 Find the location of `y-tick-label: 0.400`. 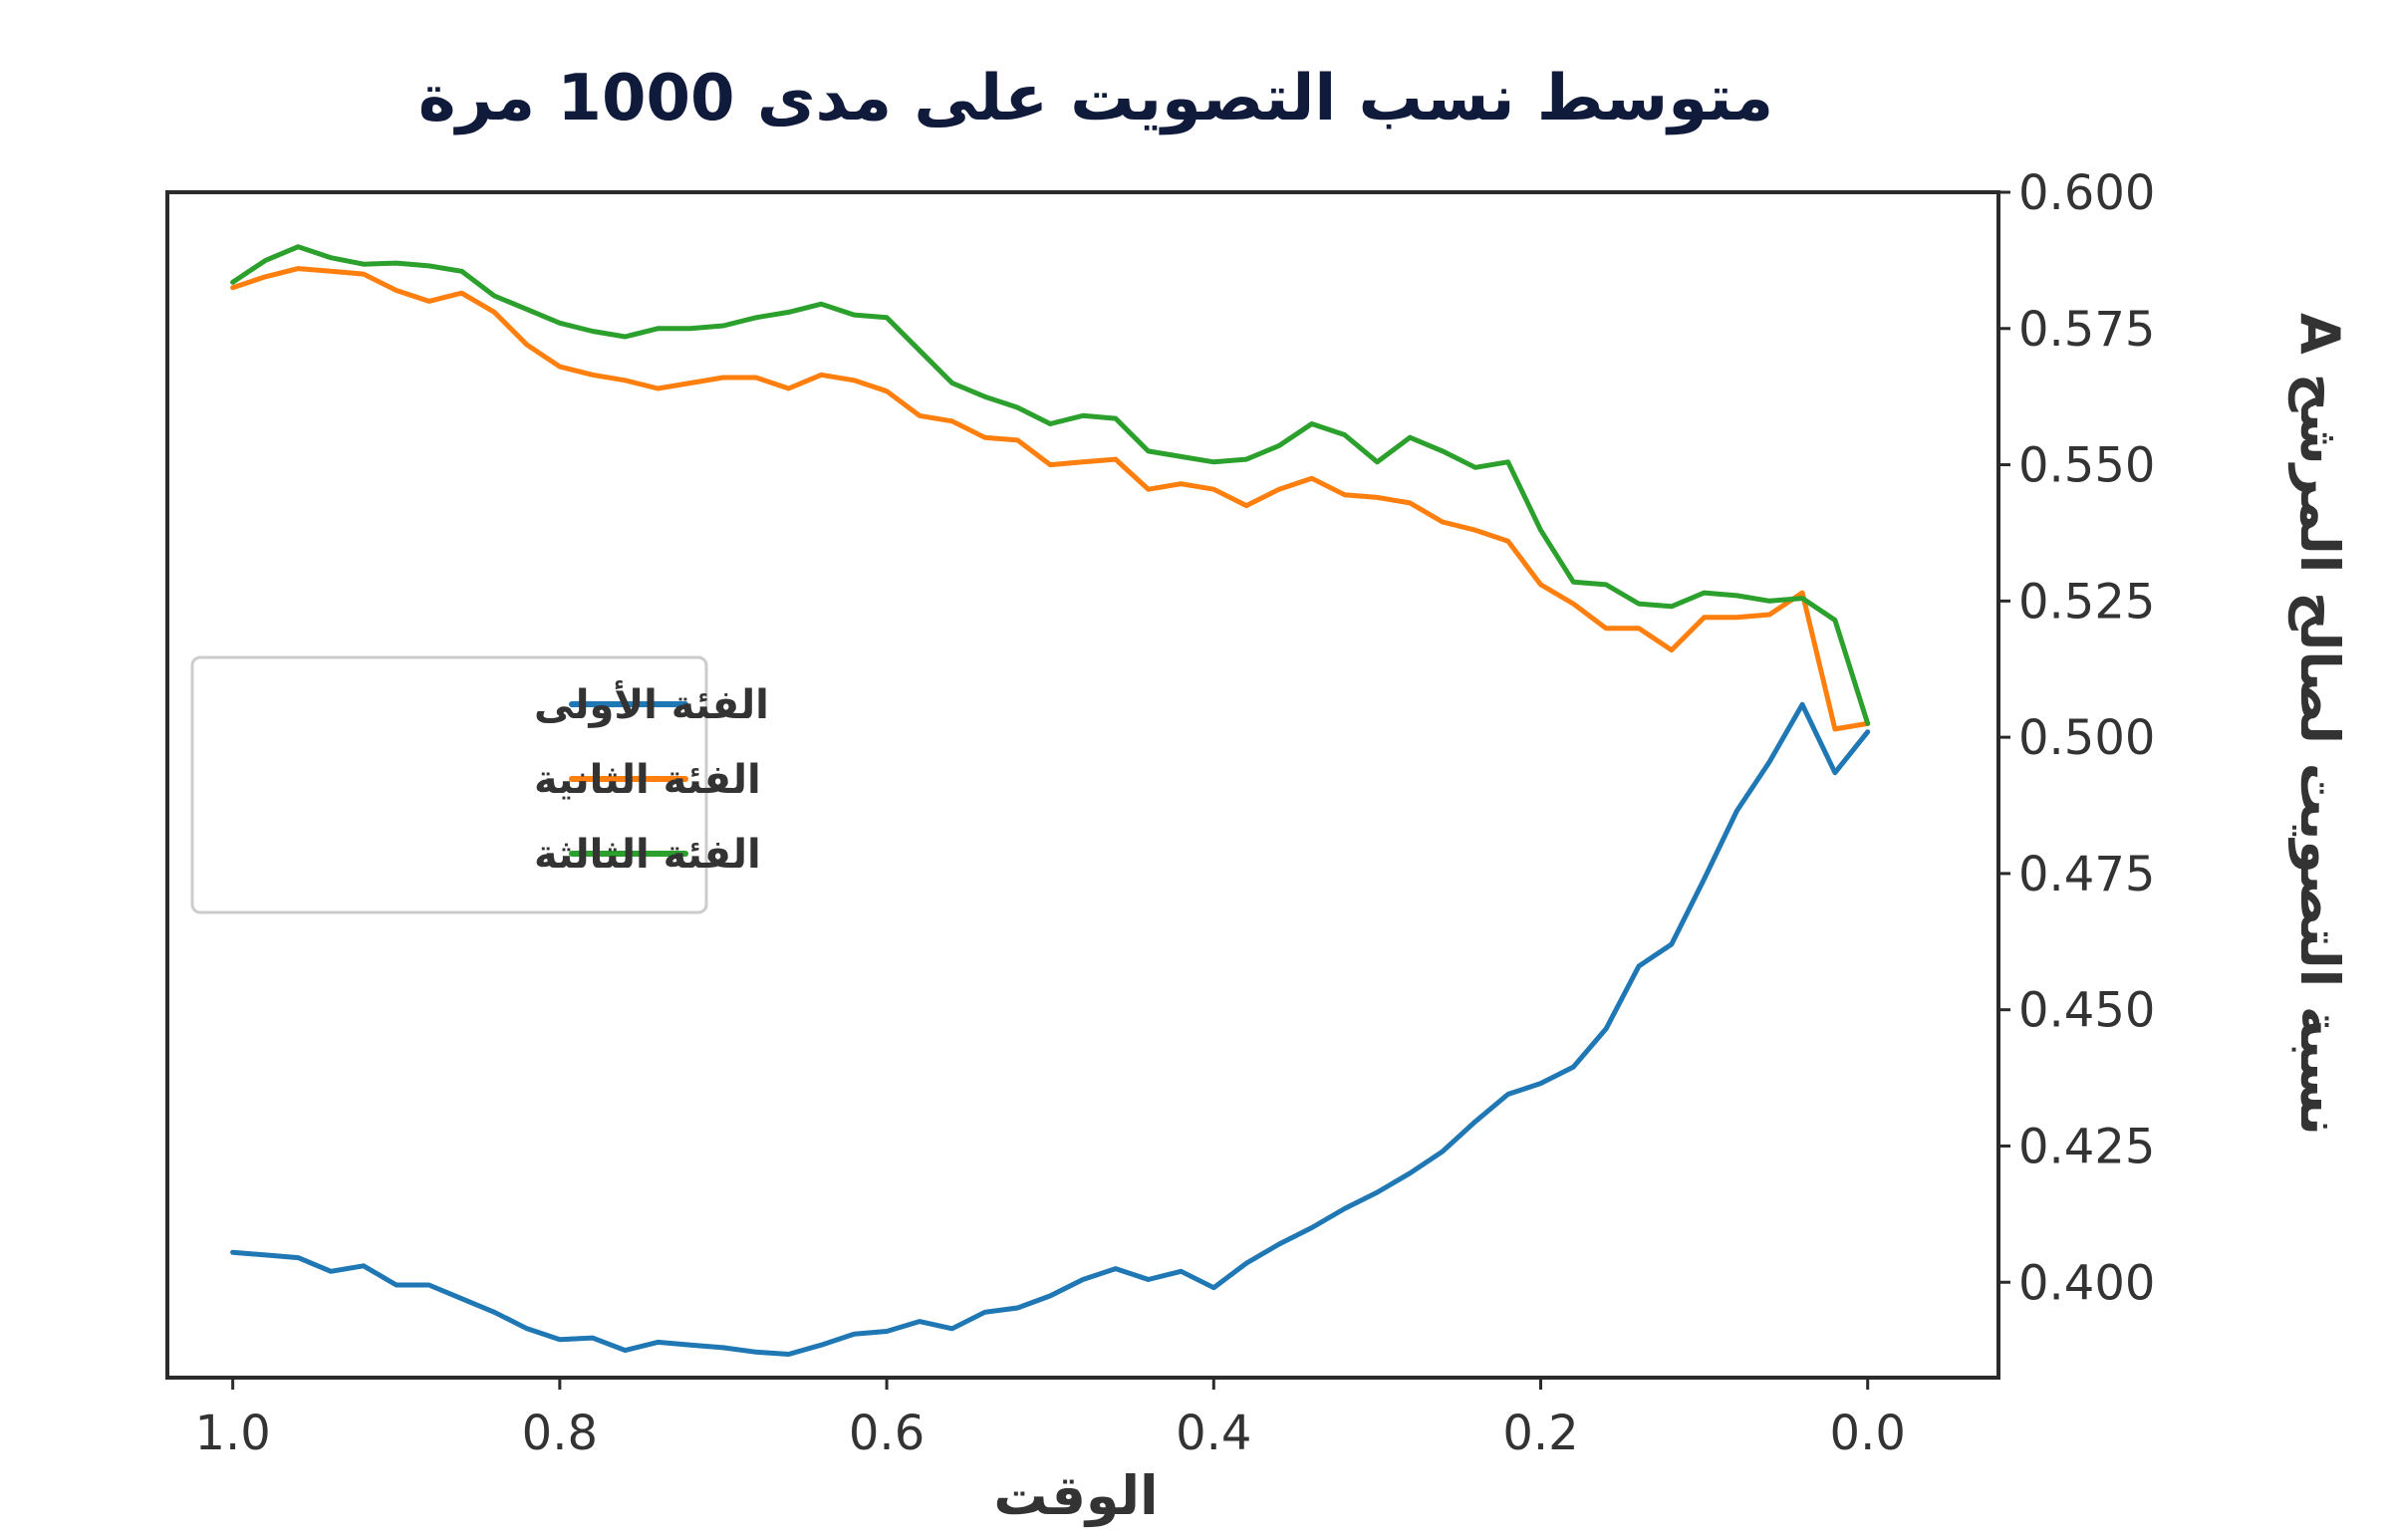

y-tick-label: 0.400 is located at coordinates (2087, 1283).